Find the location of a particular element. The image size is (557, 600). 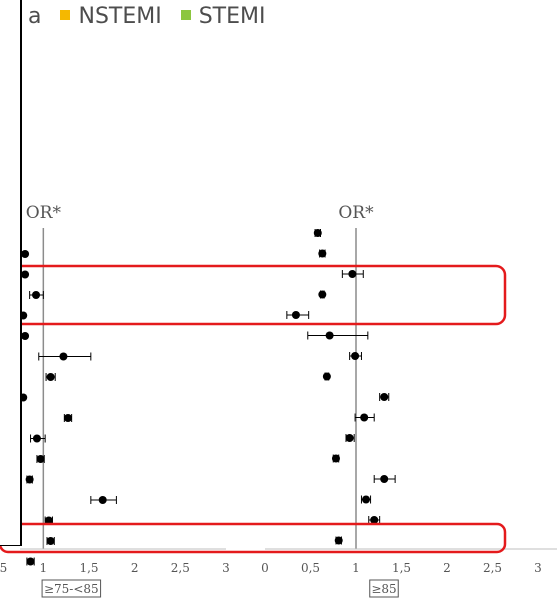

x-axis-label: ≥85 is located at coordinates (383, 589).